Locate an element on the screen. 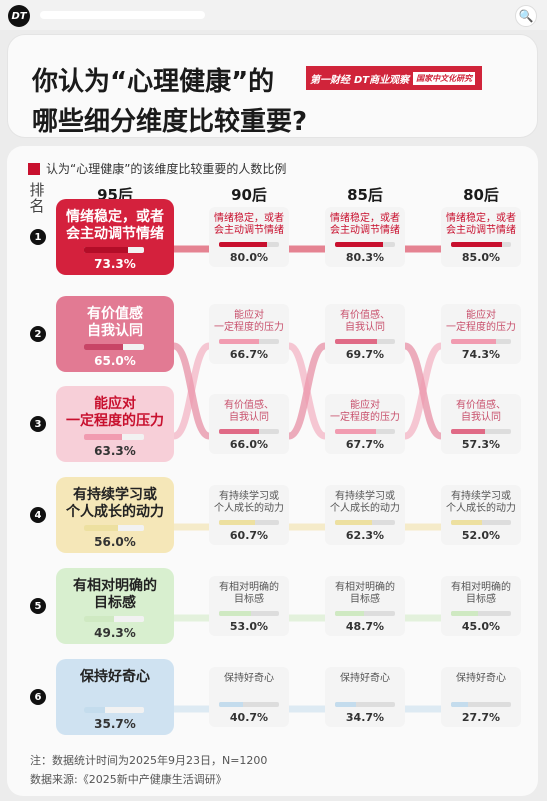  value-label: 69.7% is located at coordinates (365, 354).